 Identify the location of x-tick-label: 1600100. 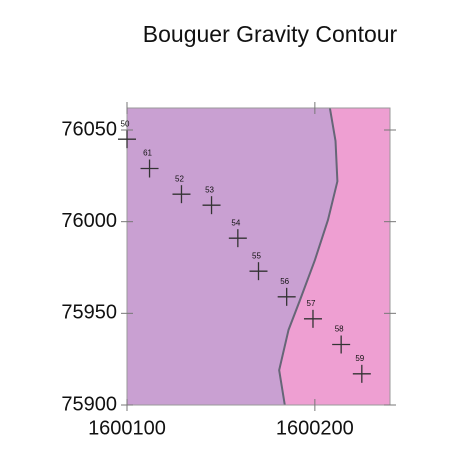
(127, 428).